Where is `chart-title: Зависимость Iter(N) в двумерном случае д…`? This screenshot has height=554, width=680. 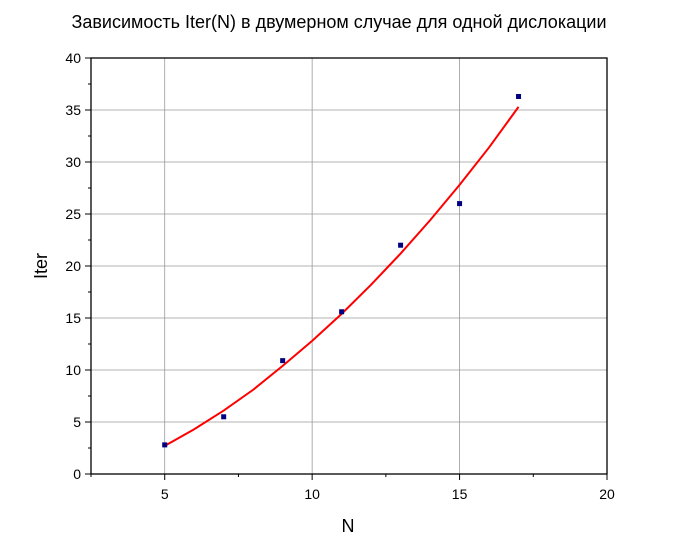 chart-title: Зависимость Iter(N) в двумерном случае д… is located at coordinates (338, 22).